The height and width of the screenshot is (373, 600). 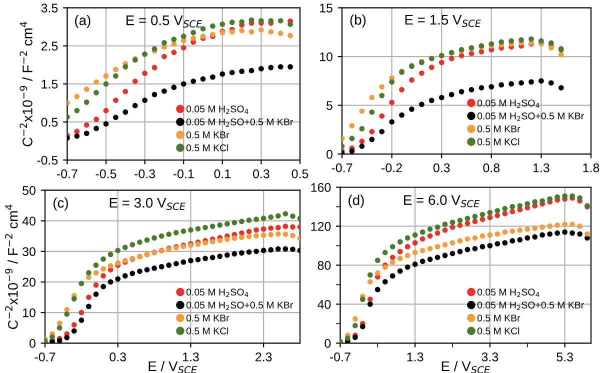 What do you see at coordinates (329, 105) in the screenshot?
I see `y-tick-label: 5` at bounding box center [329, 105].